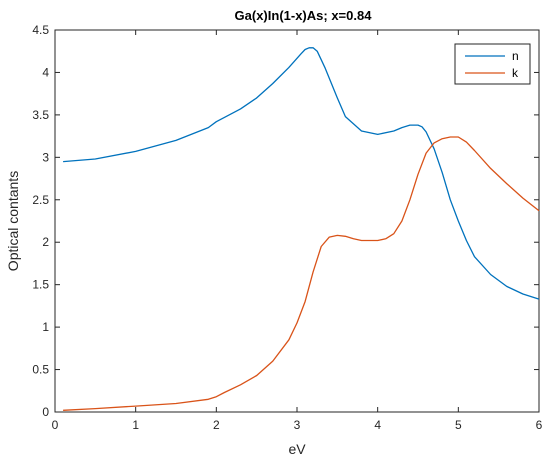 Image resolution: width=550 pixels, height=467 pixels. I want to click on x-tick-label: 4, so click(377, 425).